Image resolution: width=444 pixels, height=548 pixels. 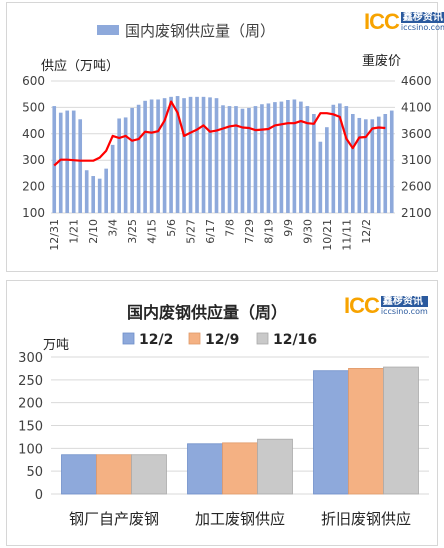 I want to click on y-left-axis-label: 供应（万吨）, so click(x=80, y=66).